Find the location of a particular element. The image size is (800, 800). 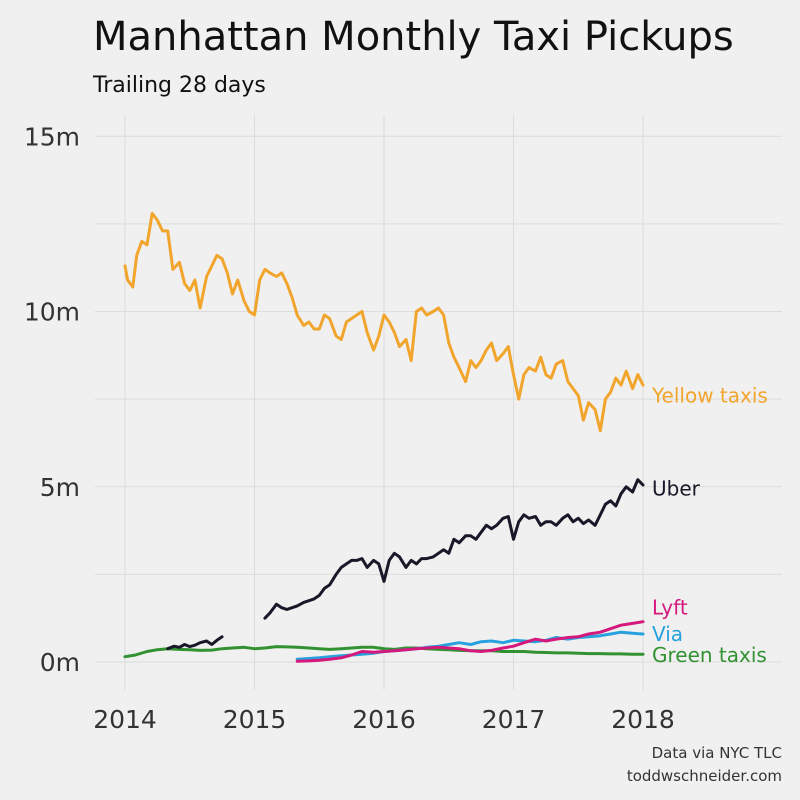

x-tick-label: 2015 is located at coordinates (255, 719).